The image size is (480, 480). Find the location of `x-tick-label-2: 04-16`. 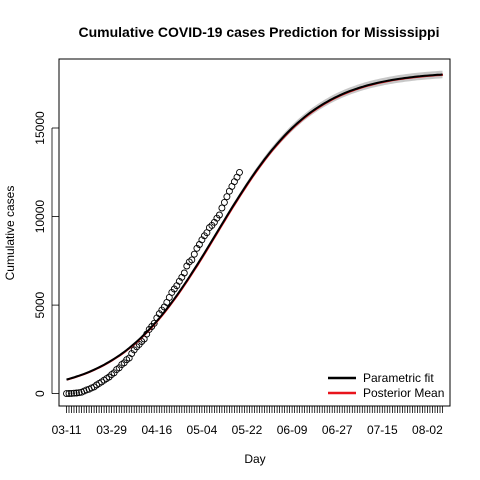

x-tick-label-2: 04-16 is located at coordinates (156, 430).